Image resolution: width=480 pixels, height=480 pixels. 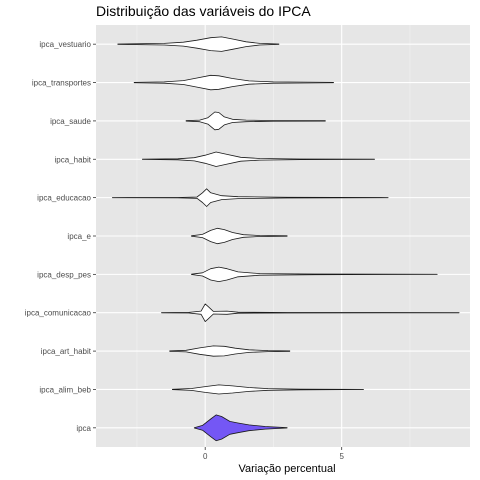 I want to click on y-label-ipca_art_habit: ipca_art_habit, so click(x=66, y=351).